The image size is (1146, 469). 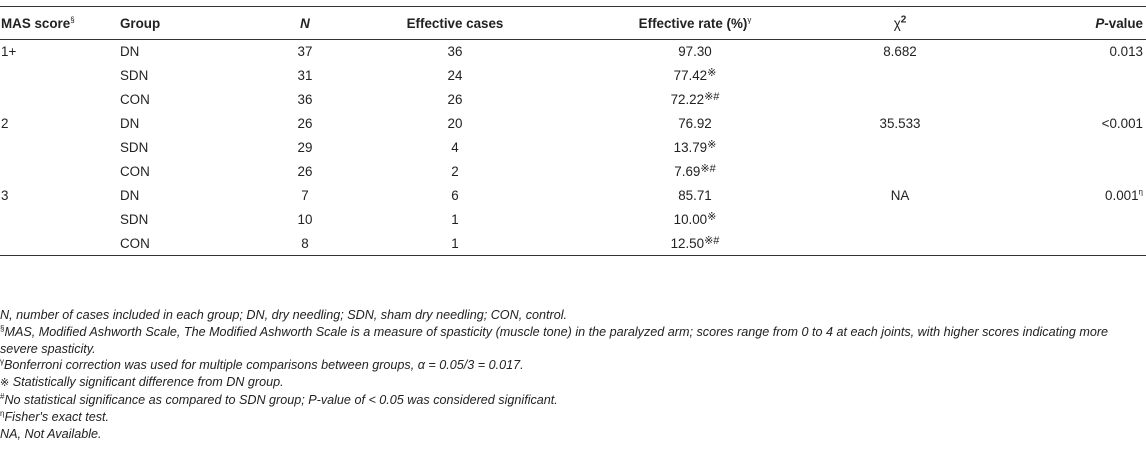 I want to click on cell-effective-rate: 13.79※, so click(x=695, y=147).